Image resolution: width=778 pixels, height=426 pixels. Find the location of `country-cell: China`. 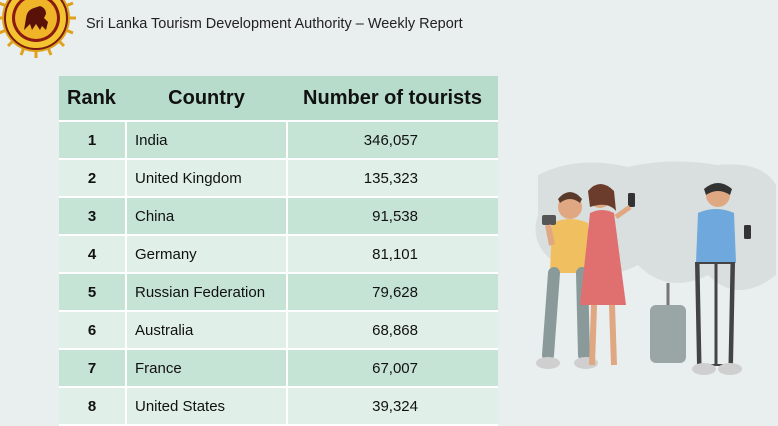

country-cell: China is located at coordinates (206, 216).